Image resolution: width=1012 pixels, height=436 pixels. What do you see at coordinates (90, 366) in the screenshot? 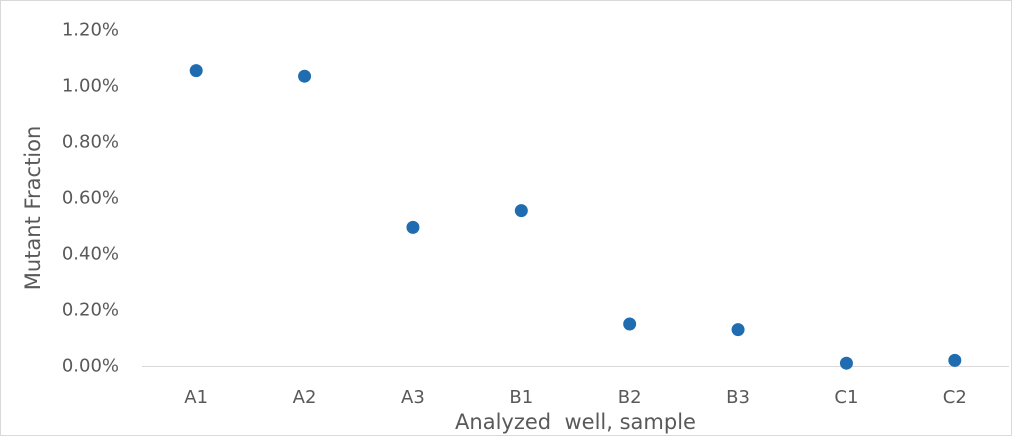
I see `y-tick-label: 0.00%` at bounding box center [90, 366].